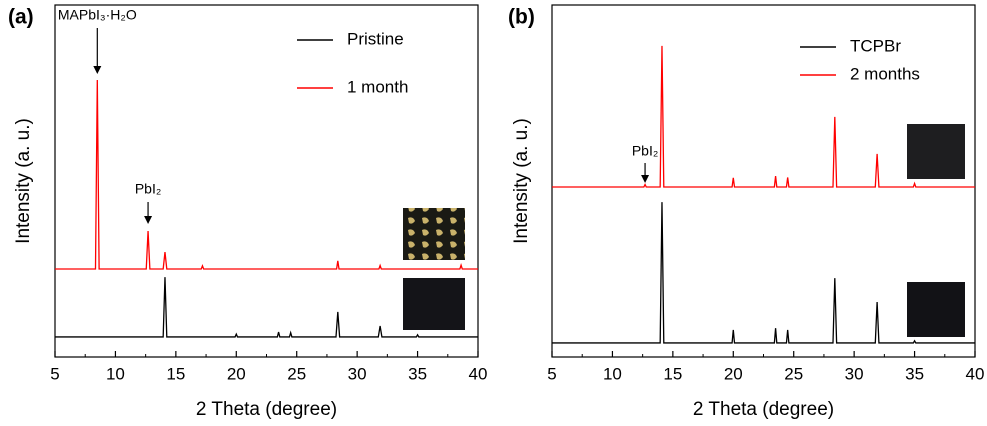 The height and width of the screenshot is (426, 987). I want to click on legend-label: Pristine, so click(375, 38).